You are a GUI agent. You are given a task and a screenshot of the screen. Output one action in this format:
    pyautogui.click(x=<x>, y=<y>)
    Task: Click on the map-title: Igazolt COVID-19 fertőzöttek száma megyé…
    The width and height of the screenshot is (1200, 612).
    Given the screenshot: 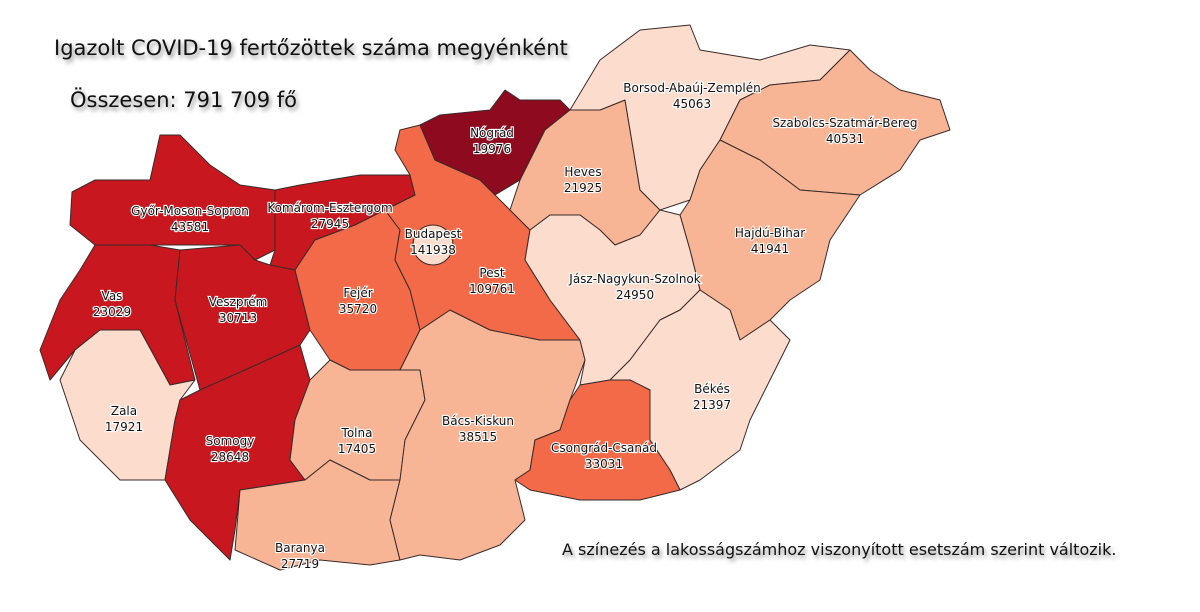 What is the action you would take?
    pyautogui.click(x=311, y=48)
    